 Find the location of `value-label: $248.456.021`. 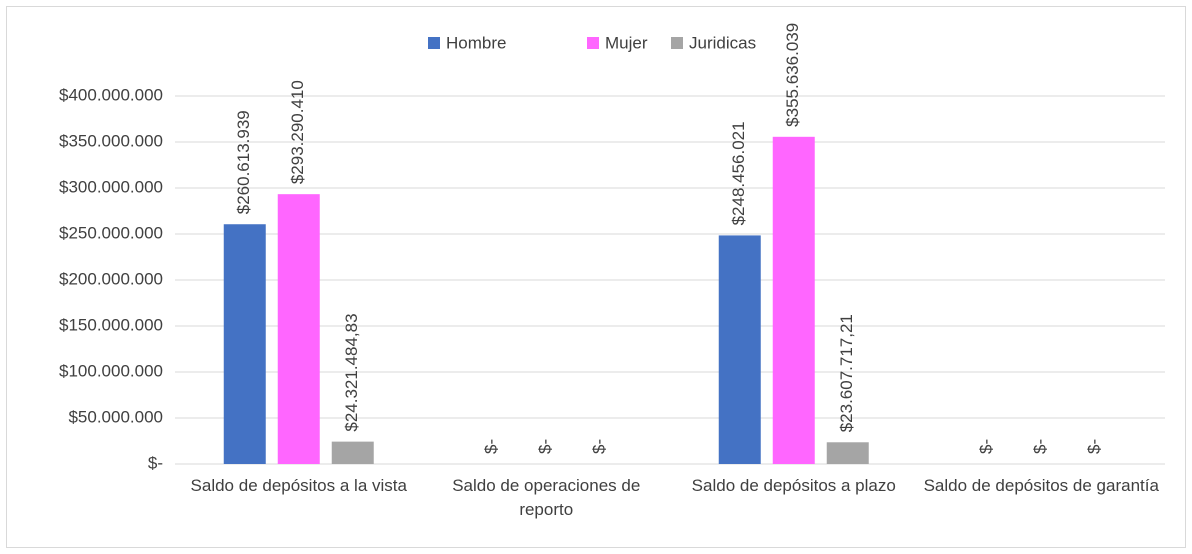

value-label: $248.456.021 is located at coordinates (738, 173).